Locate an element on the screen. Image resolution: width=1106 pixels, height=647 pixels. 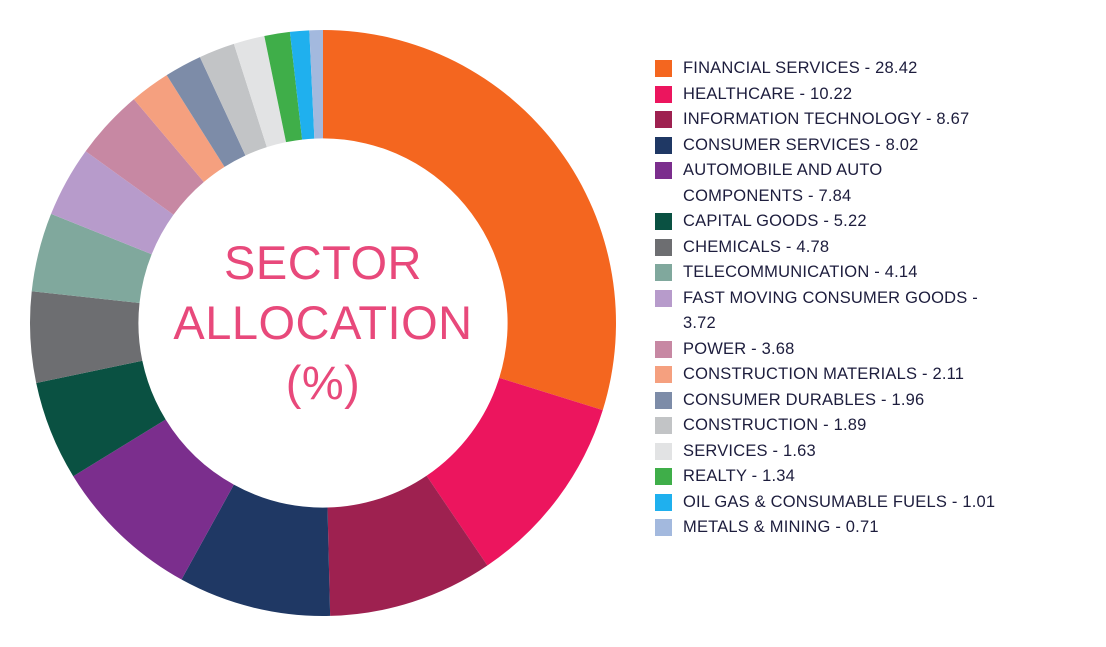
legend-item-oil-gas-consumable-fuels: OIL GAS & CONSUMABLE FUELS - 1.01 is located at coordinates (870, 503).